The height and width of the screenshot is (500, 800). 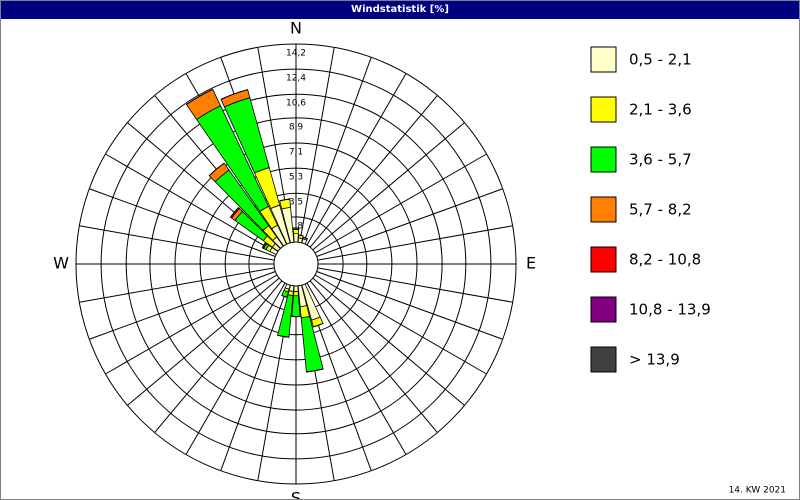 What do you see at coordinates (296, 178) in the screenshot?
I see `r-tick-label: 5,3` at bounding box center [296, 178].